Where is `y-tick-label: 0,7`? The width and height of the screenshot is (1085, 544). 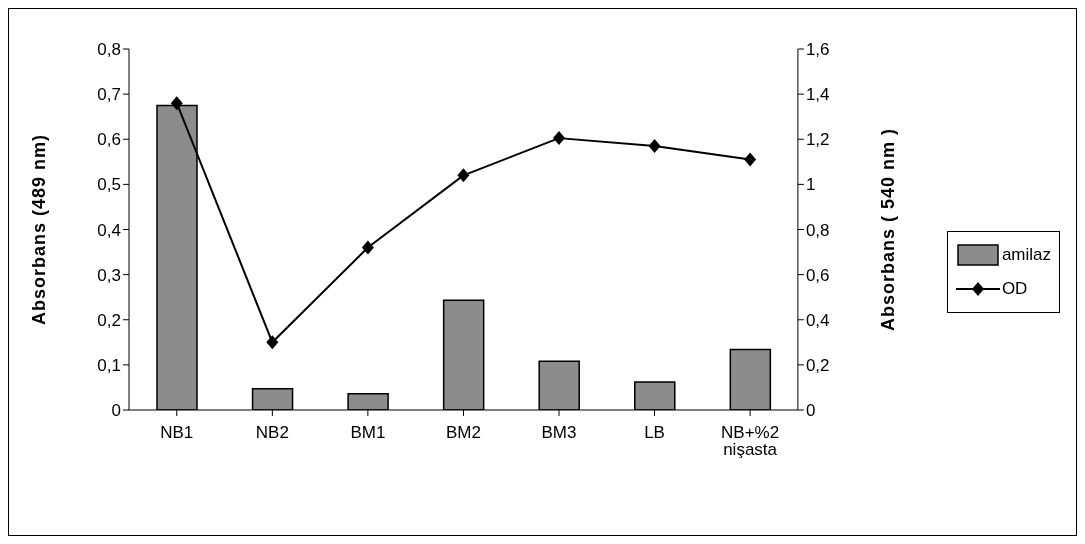 y-tick-label: 0,7 is located at coordinates (109, 95).